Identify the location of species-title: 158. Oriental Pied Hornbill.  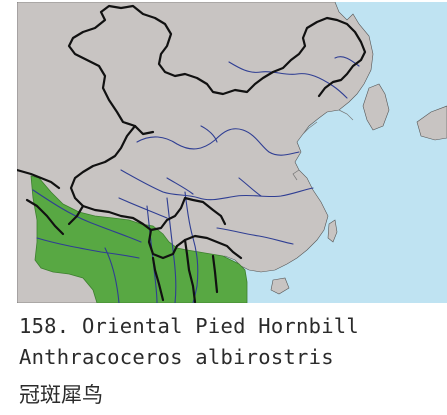
(189, 326).